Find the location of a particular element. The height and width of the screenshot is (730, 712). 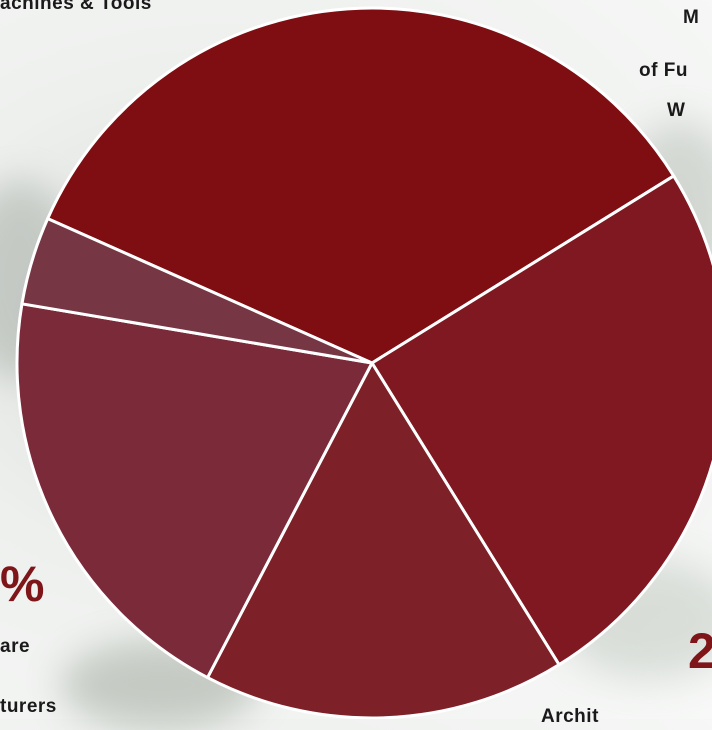

label-left-big: % is located at coordinates (22, 584).